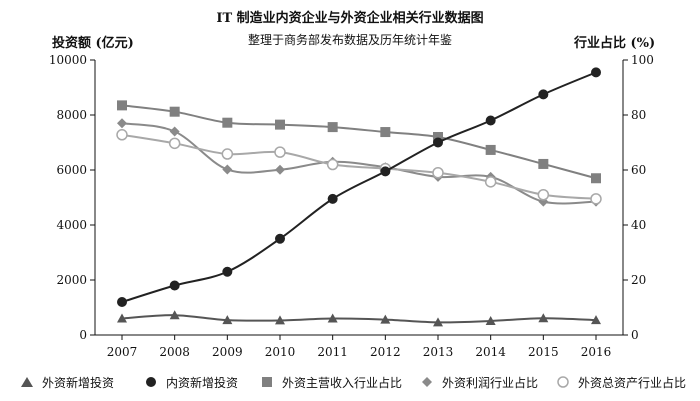 The image size is (700, 401). What do you see at coordinates (342, 382) in the screenshot?
I see `legend-label-2: 外资主营收入行业占比` at bounding box center [342, 382].